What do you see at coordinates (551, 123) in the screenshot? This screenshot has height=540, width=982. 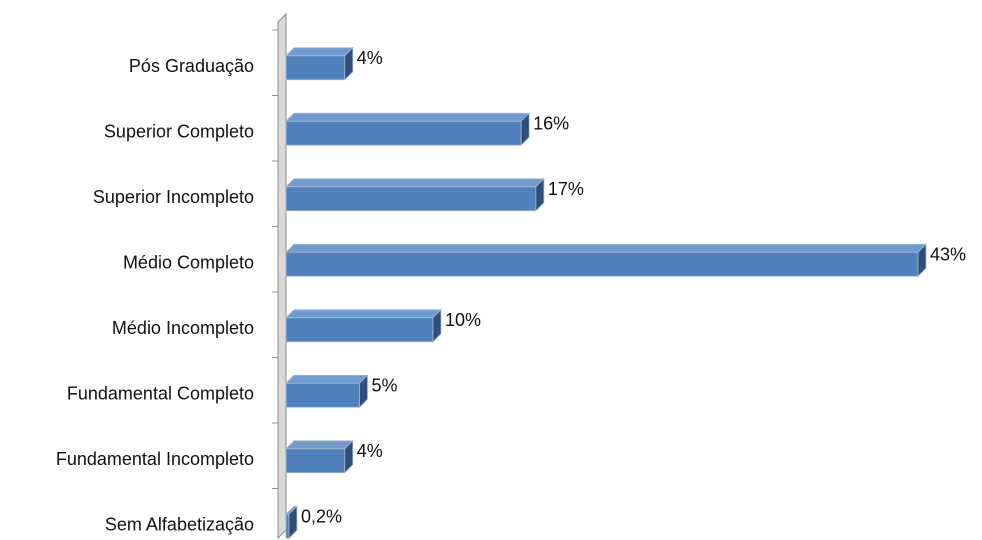 I see `data-label: 16%` at bounding box center [551, 123].